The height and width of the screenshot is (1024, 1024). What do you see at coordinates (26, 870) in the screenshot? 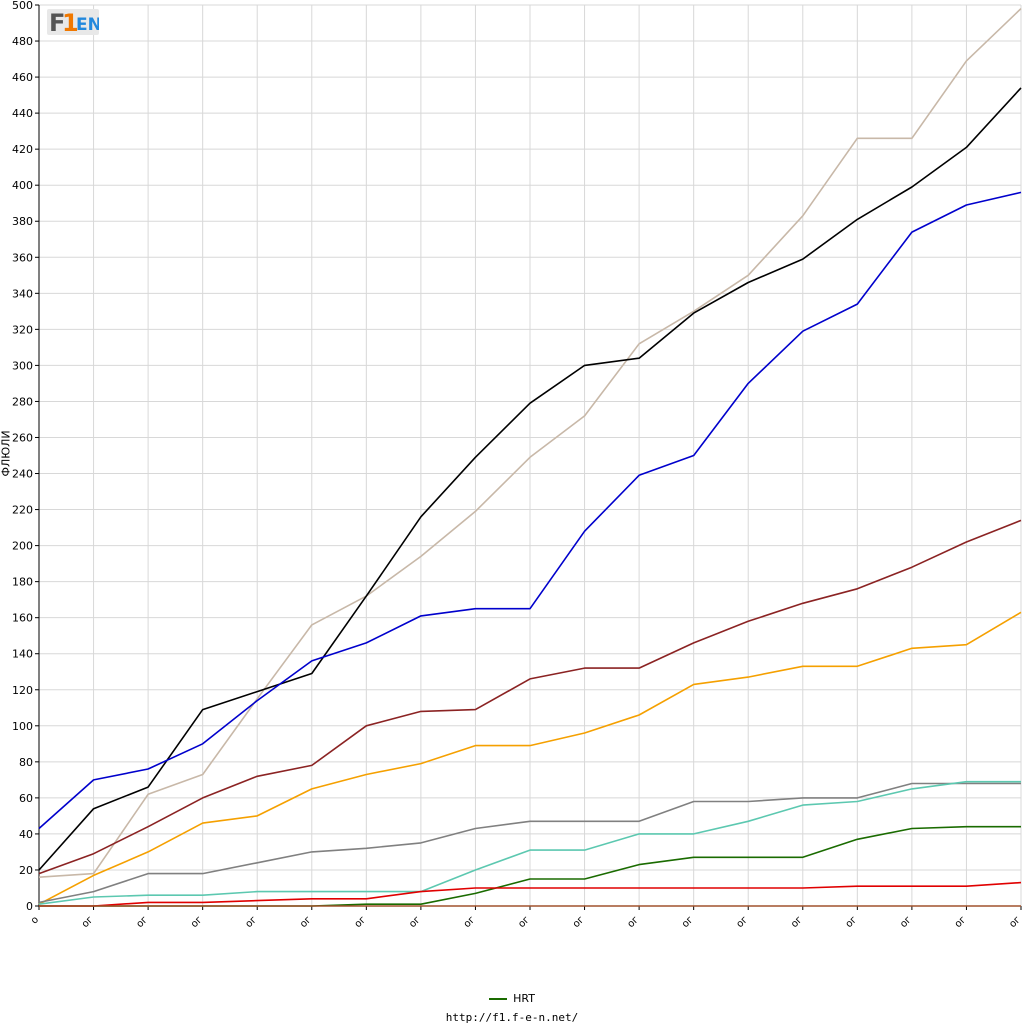
I see `y-tick-label: 20` at bounding box center [26, 870].